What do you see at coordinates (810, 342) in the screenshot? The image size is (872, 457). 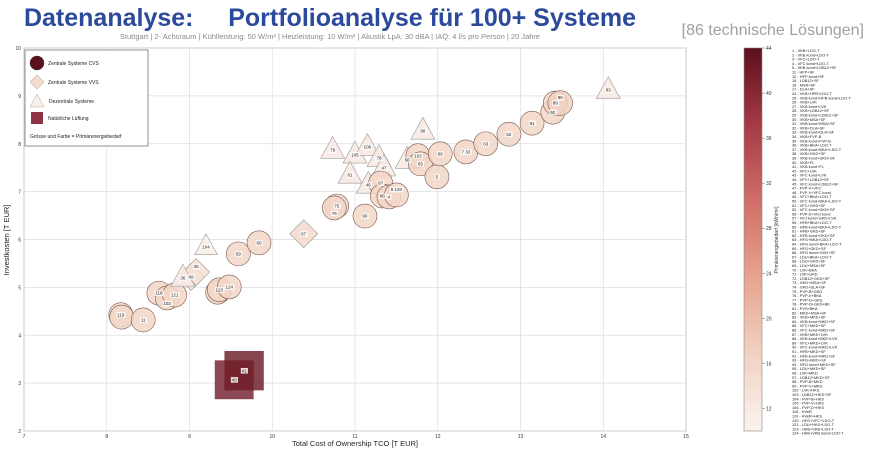 I see `solution-list-item: 89 - VFC+MKD+LVK` at bounding box center [810, 342].